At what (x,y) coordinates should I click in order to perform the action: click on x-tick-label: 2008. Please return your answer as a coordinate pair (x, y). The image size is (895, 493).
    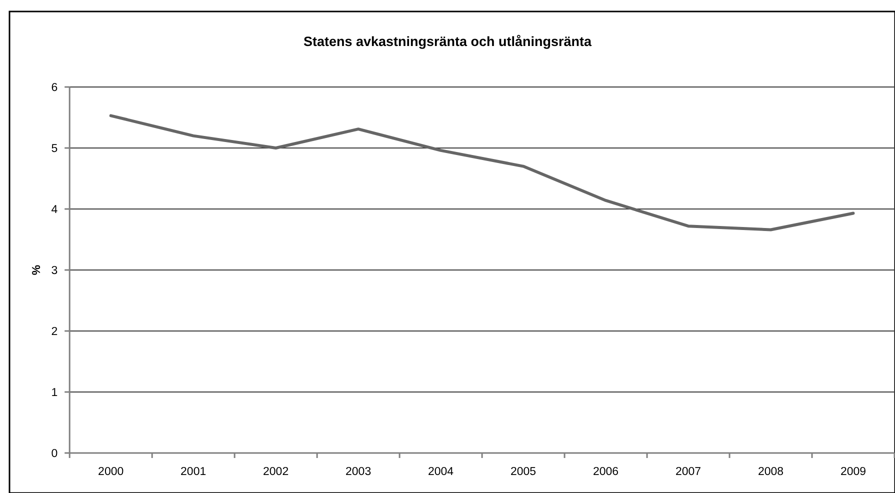
    Looking at the image, I should click on (771, 472).